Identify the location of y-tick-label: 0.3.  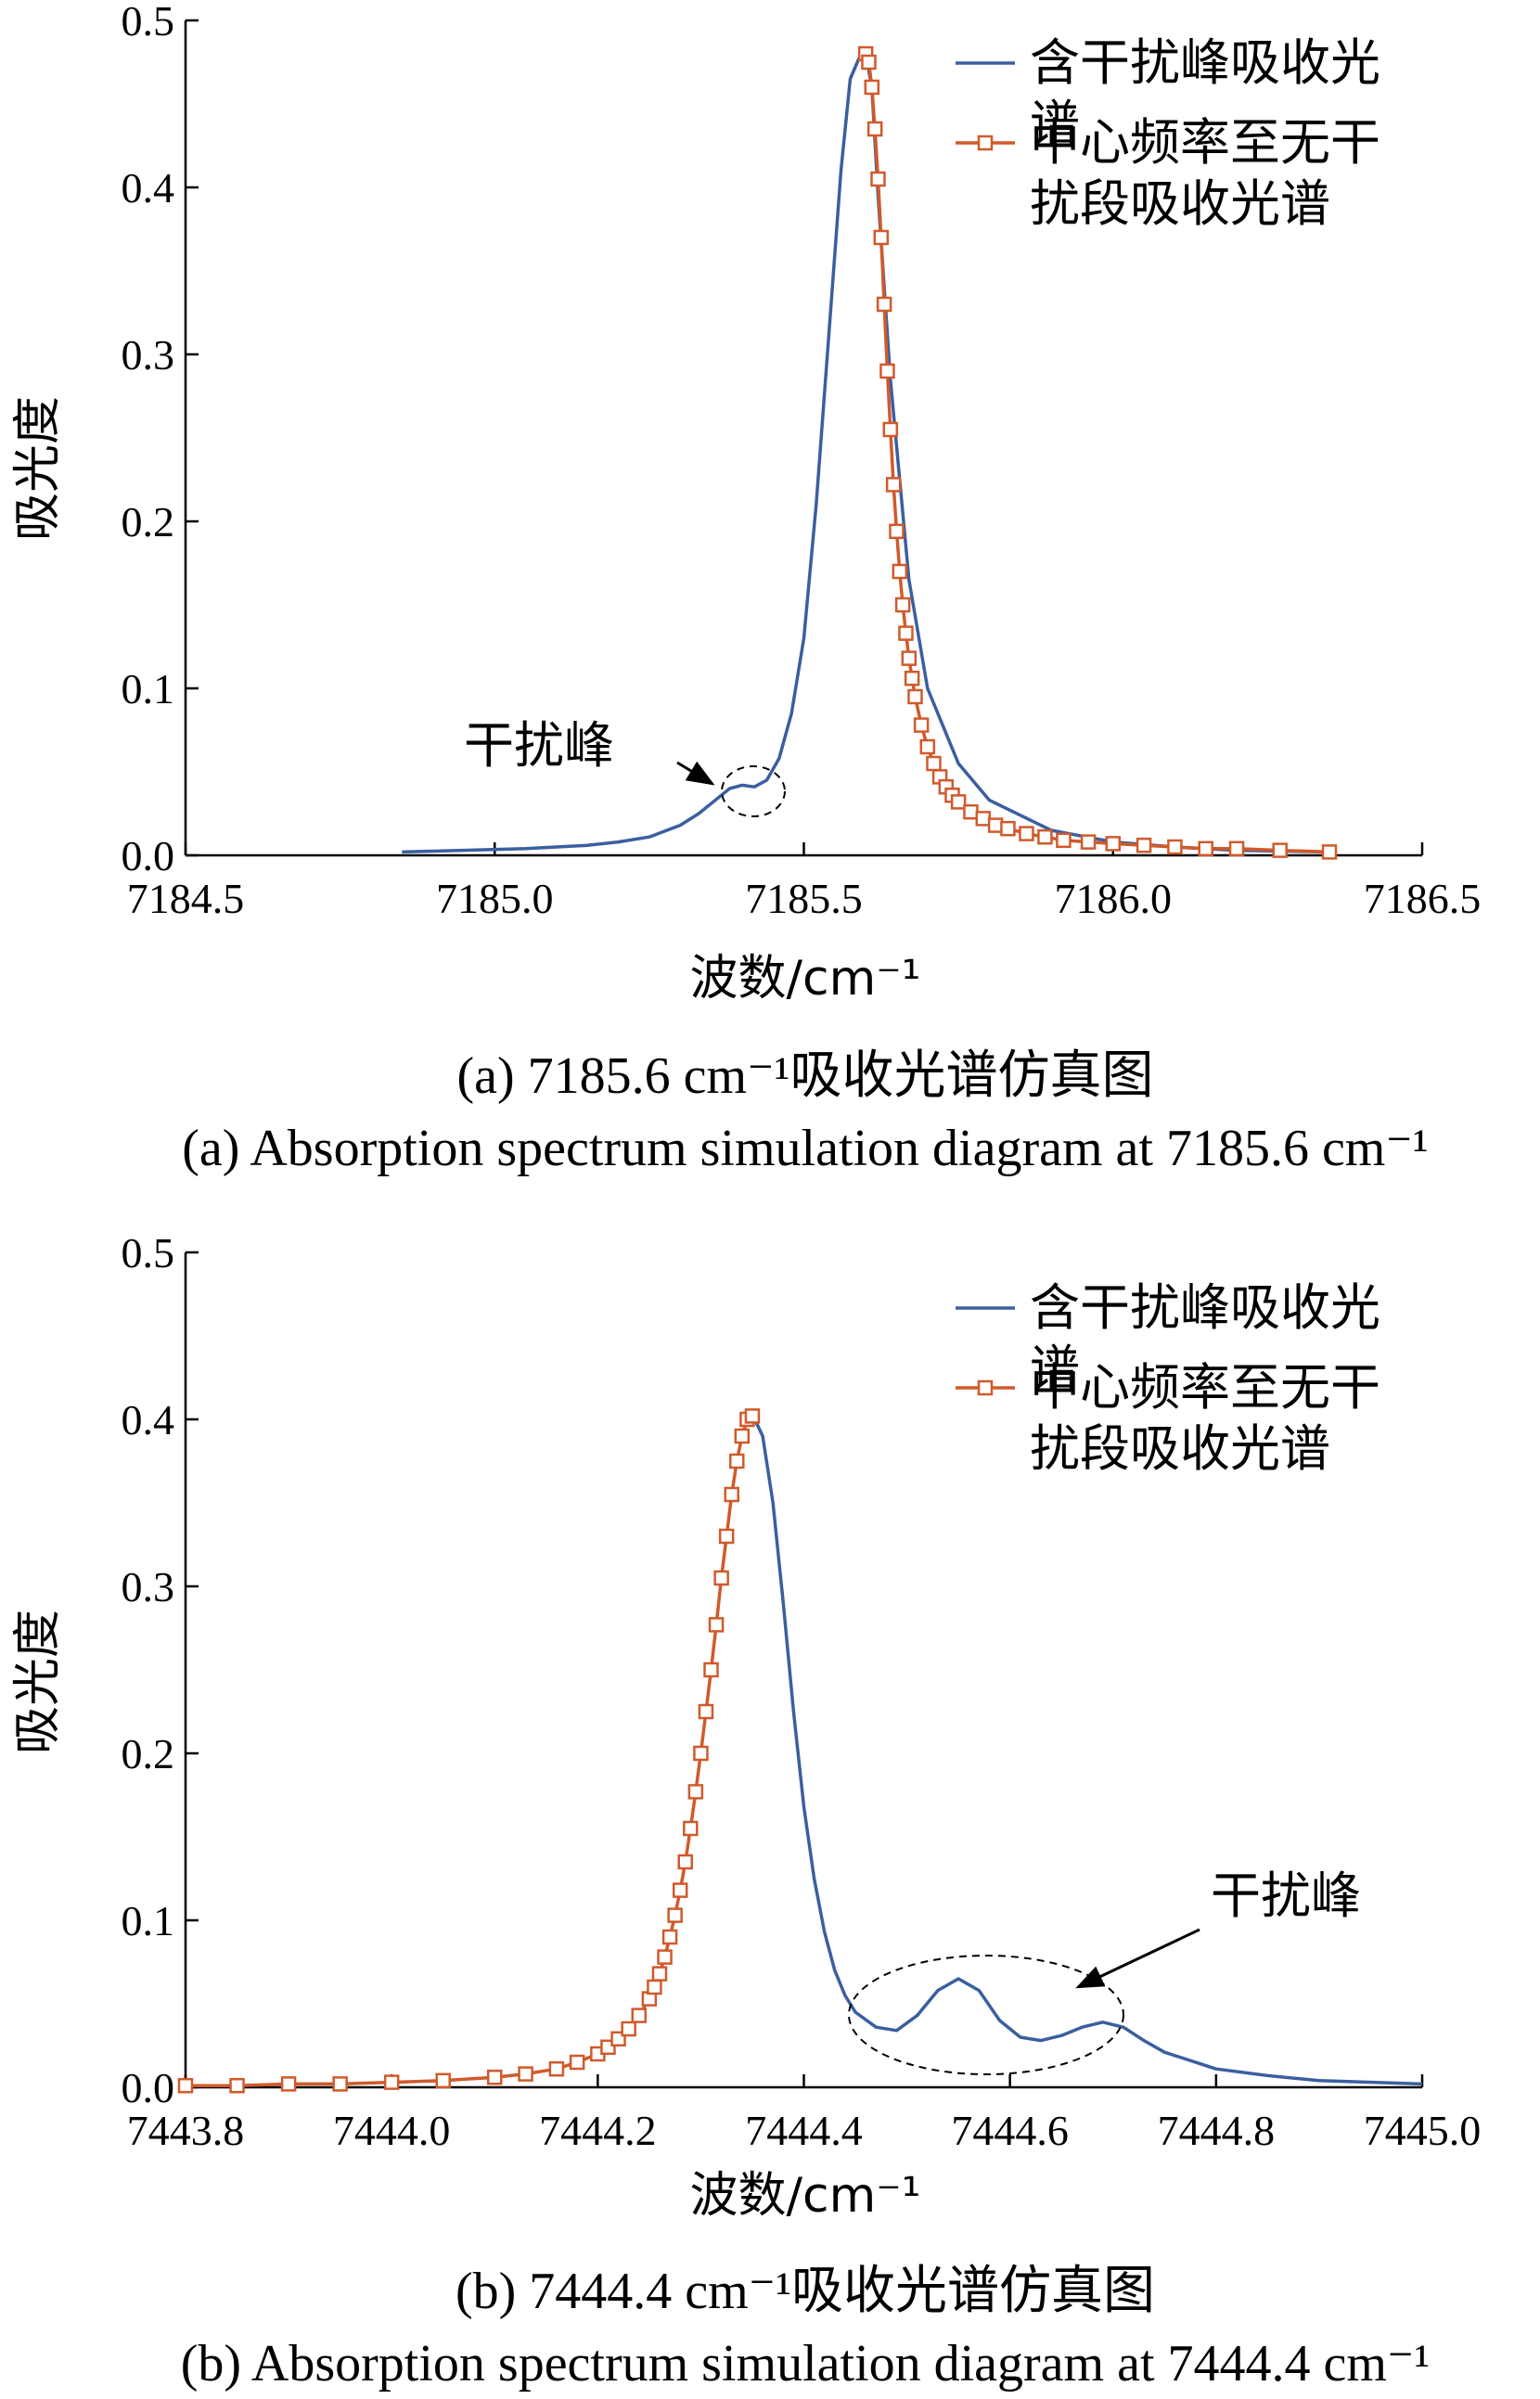
(148, 1586).